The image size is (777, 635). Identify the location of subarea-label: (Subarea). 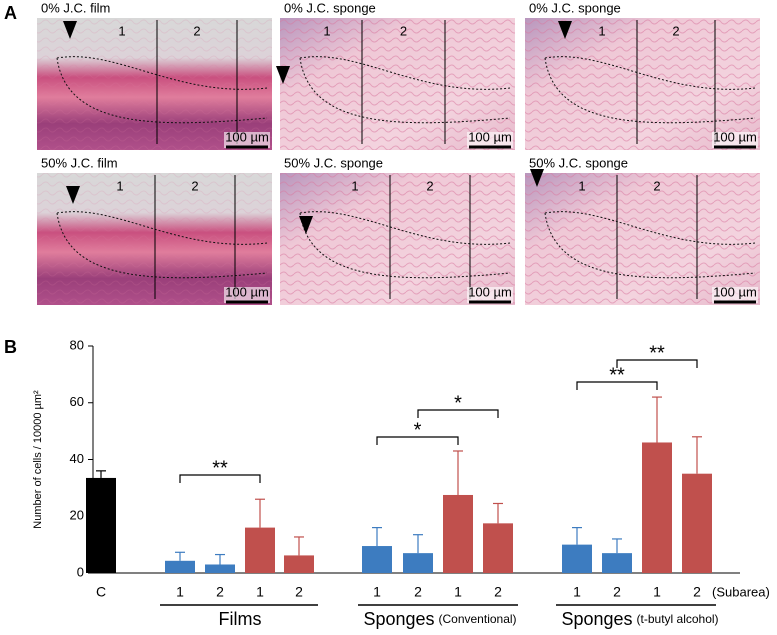
(741, 591).